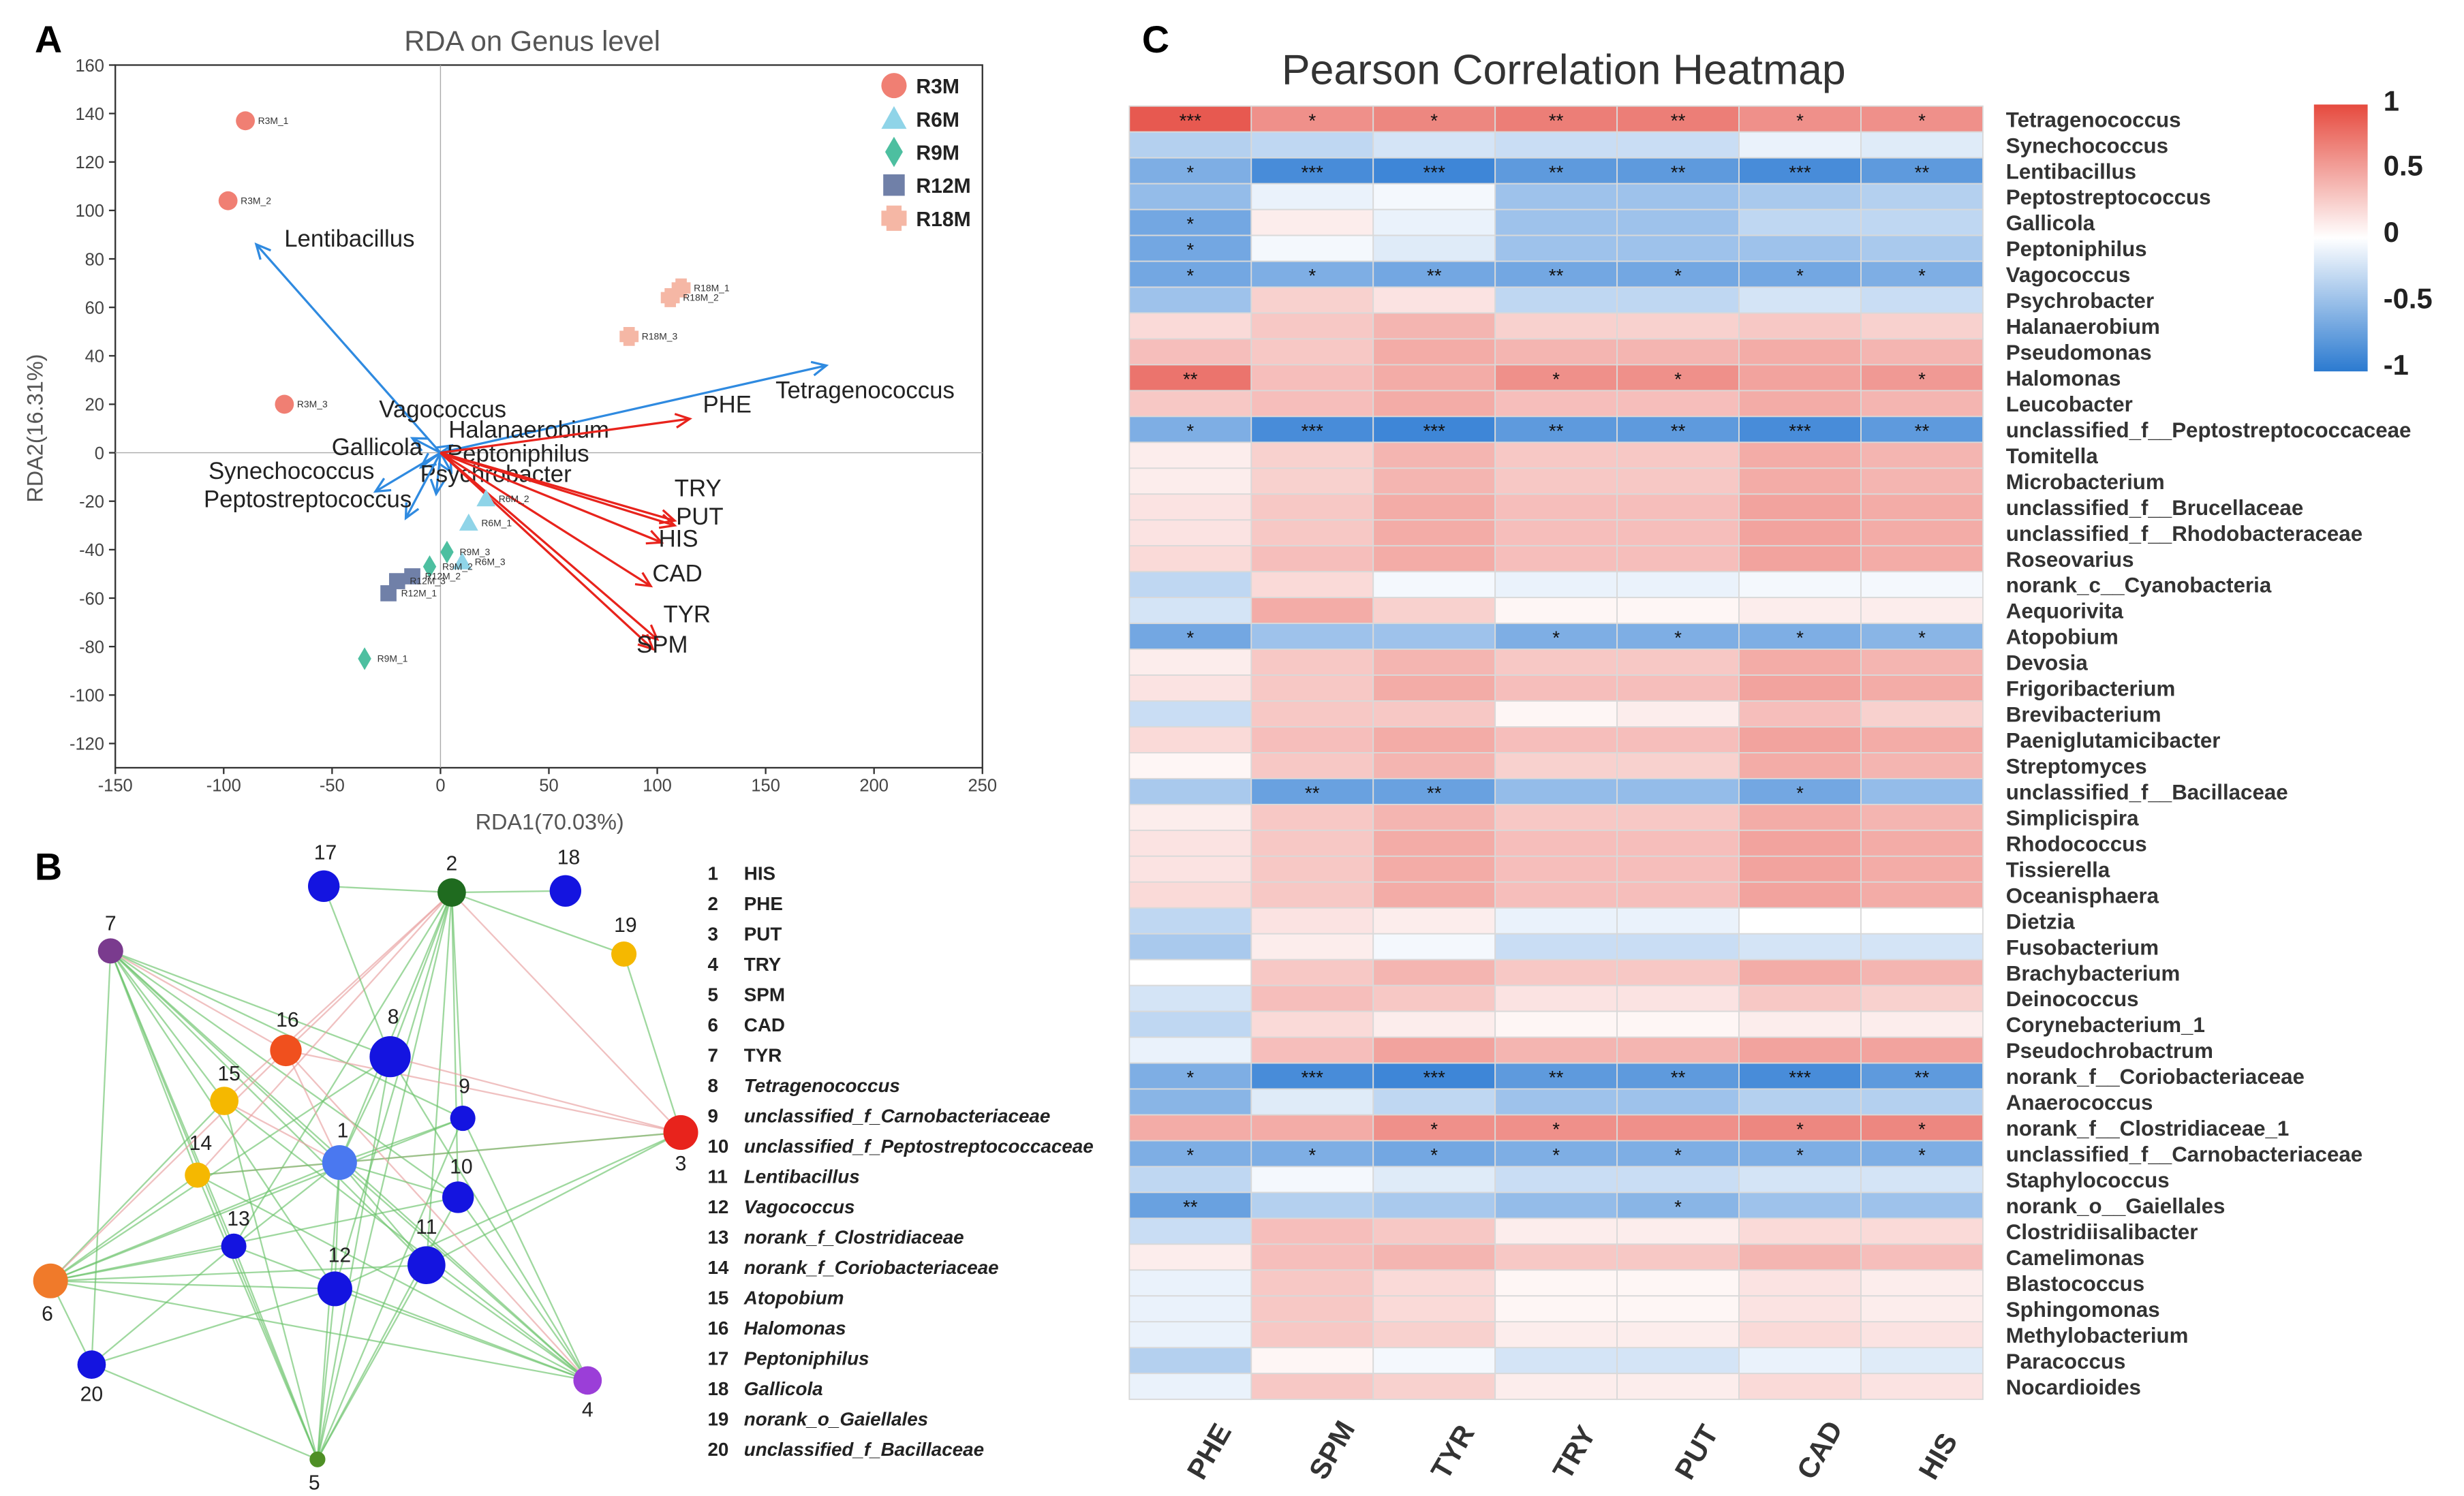  I want to click on sample-label: R18M_2, so click(701, 298).